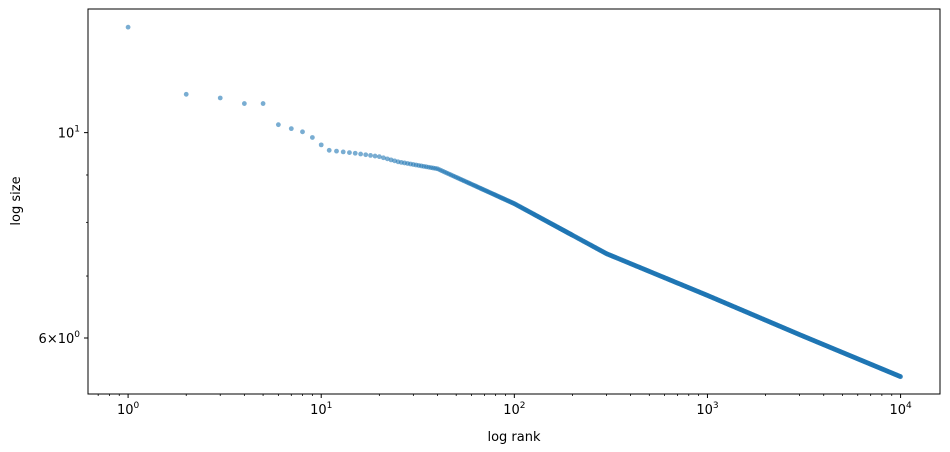  I want to click on x-axis: 100 10¹ 10² 10³ 104, so click(504, 406).